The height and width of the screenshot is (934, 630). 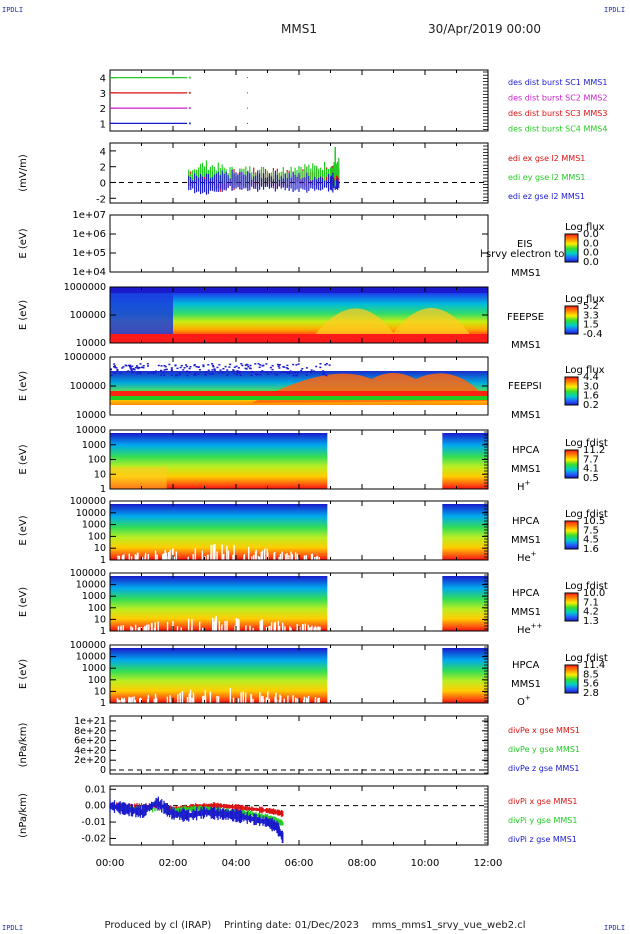 What do you see at coordinates (91, 585) in the screenshot?
I see `hpca_he2-y-tick-label: 10000` at bounding box center [91, 585].